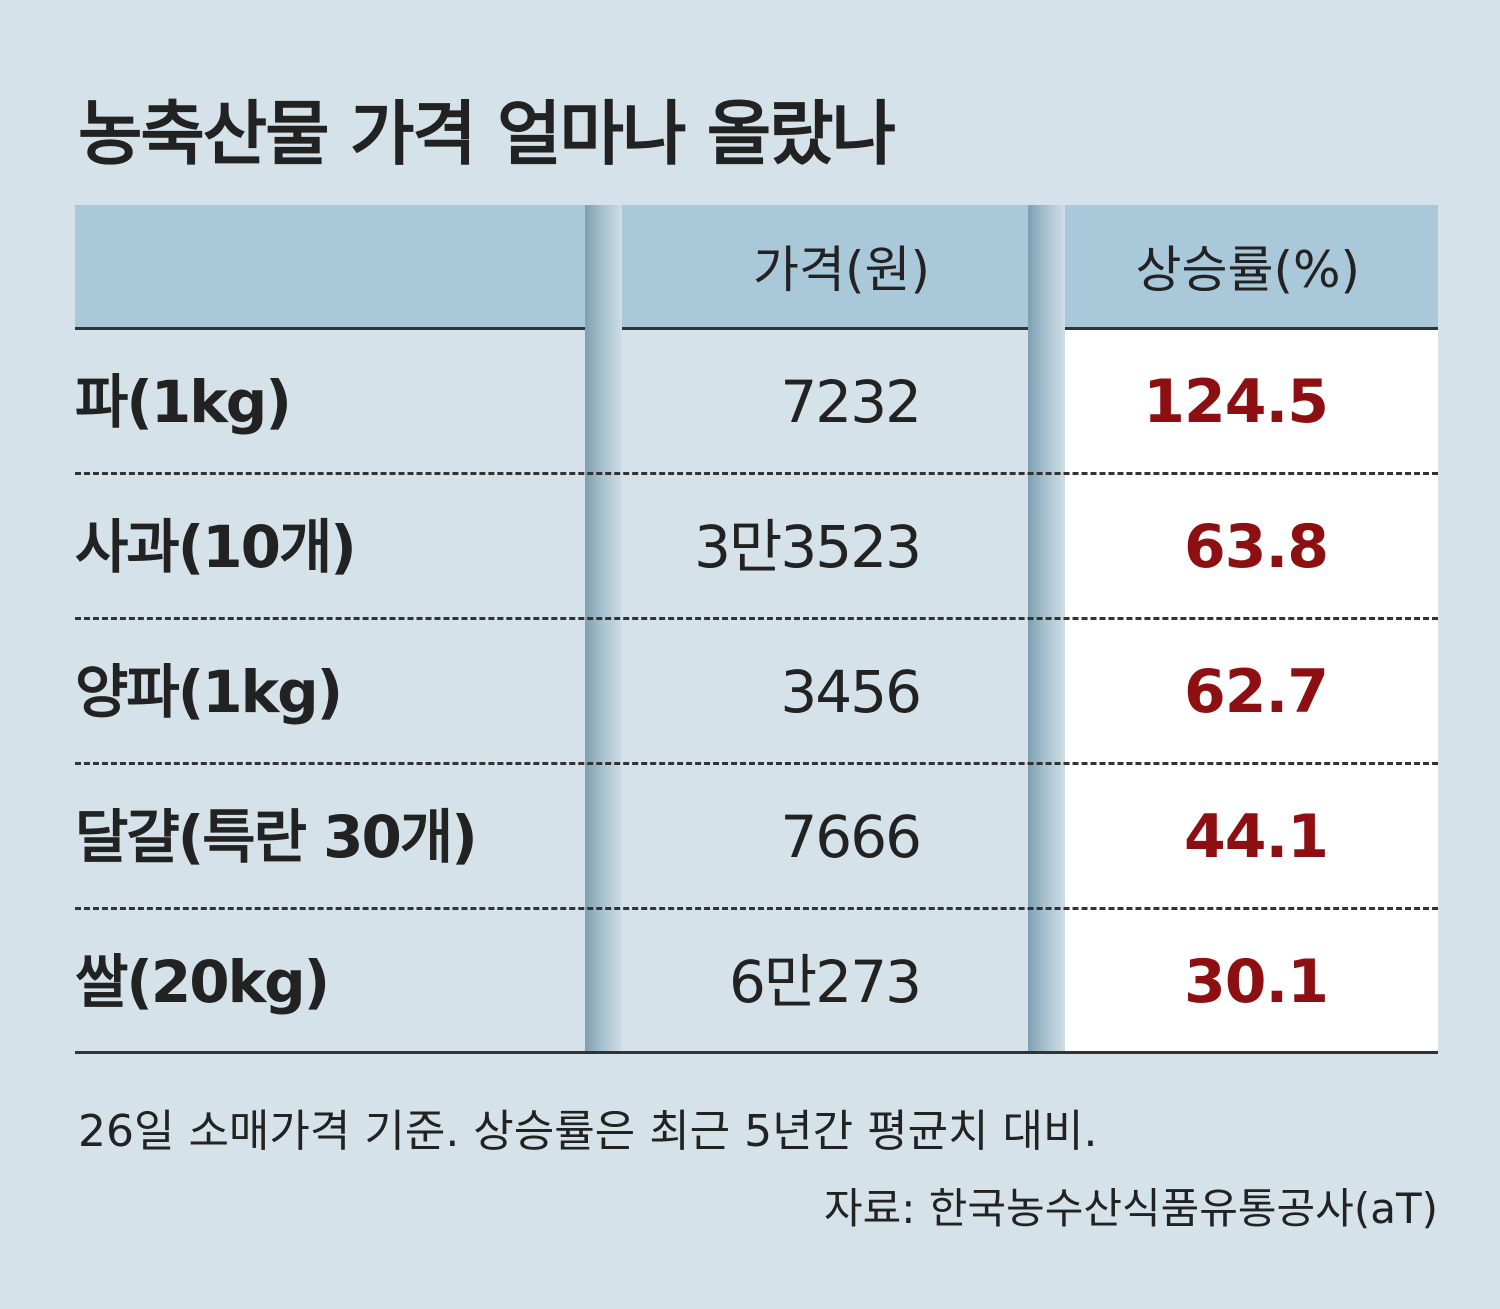  I want to click on table-row: 사과(10개) 3만3523 63.8, so click(756, 547).